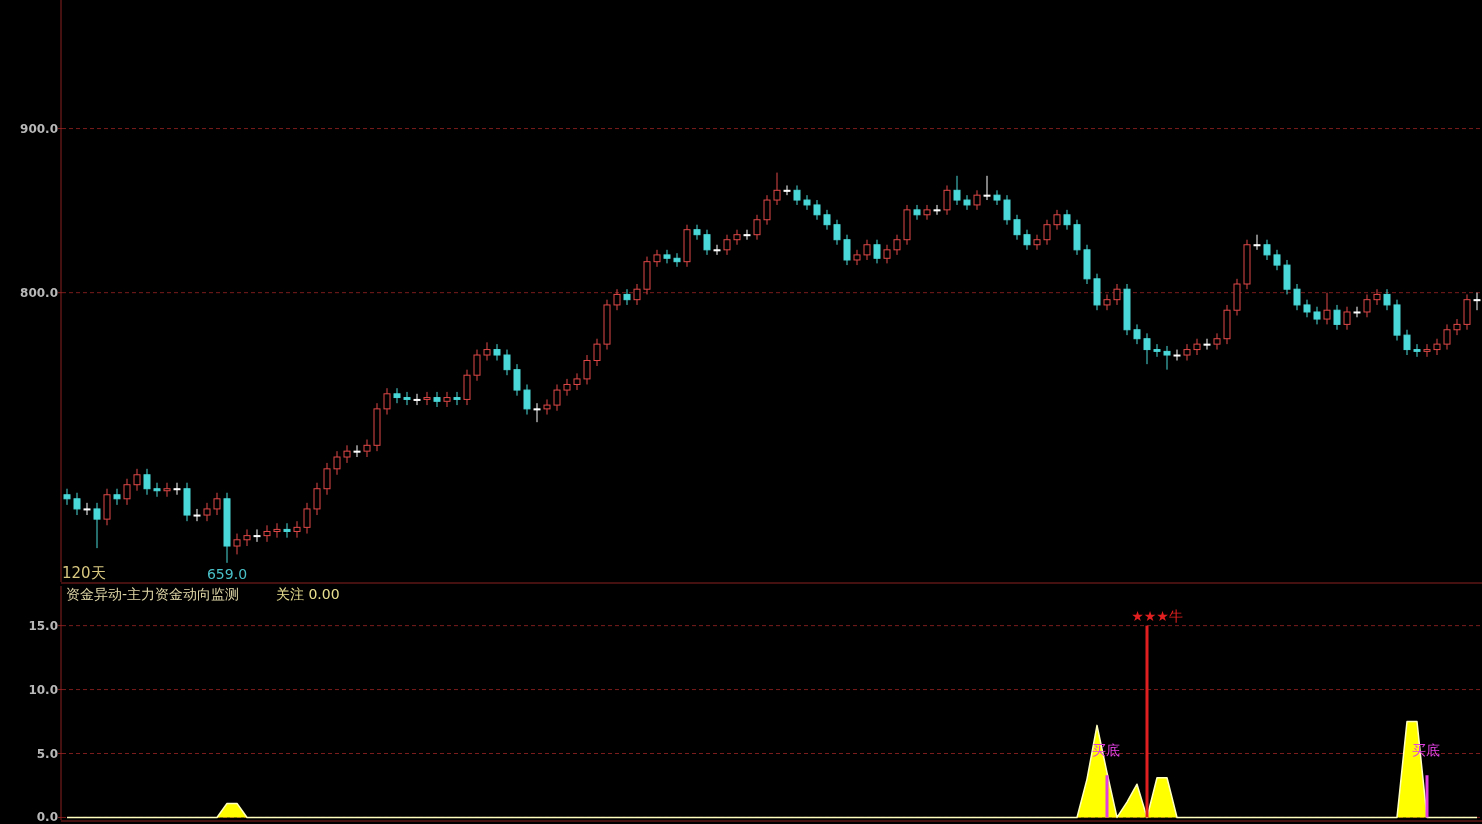  What do you see at coordinates (84, 573) in the screenshot?
I see `annotation: 120天` at bounding box center [84, 573].